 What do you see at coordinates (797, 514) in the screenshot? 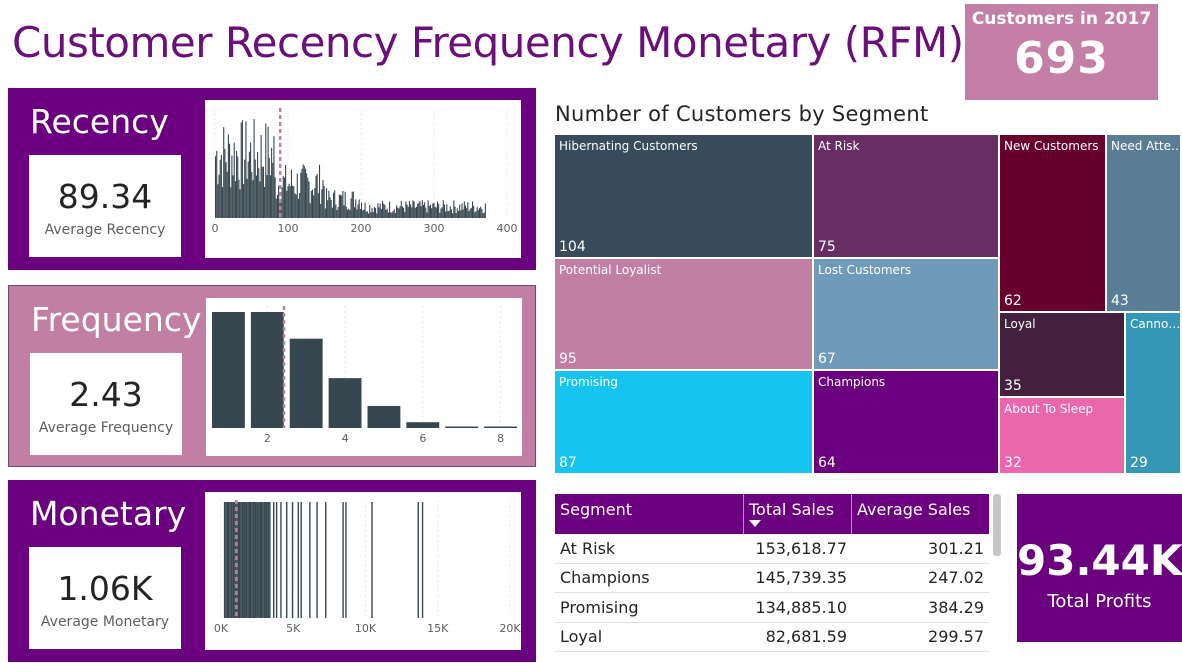
I see `header-total-sales: Total Sales` at bounding box center [797, 514].